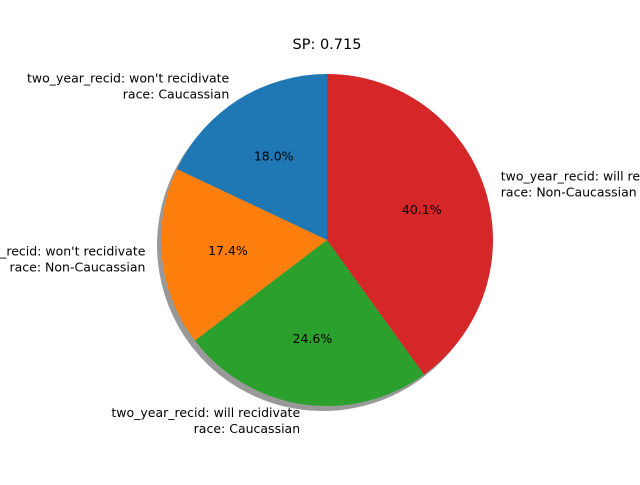  What do you see at coordinates (274, 155) in the screenshot?
I see `pie-slice-percent-label: 18.0%` at bounding box center [274, 155].